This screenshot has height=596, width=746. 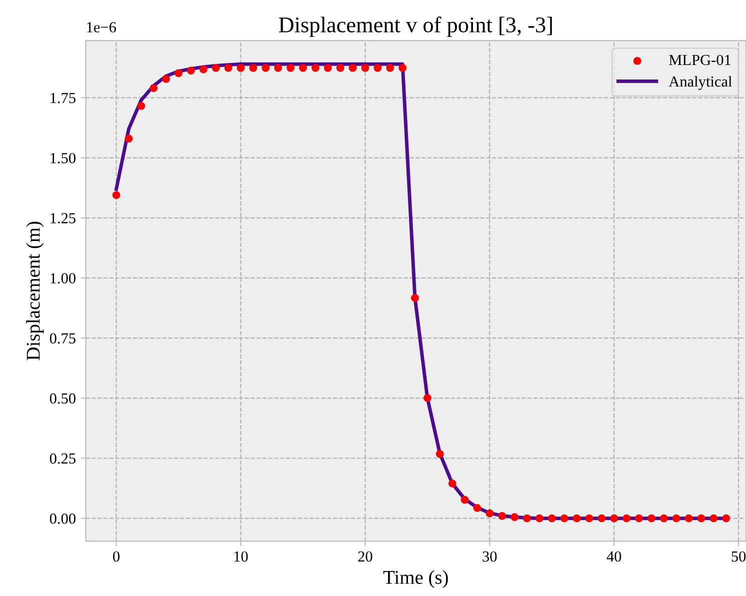 What do you see at coordinates (116, 556) in the screenshot?
I see `x-tick-label: 0` at bounding box center [116, 556].